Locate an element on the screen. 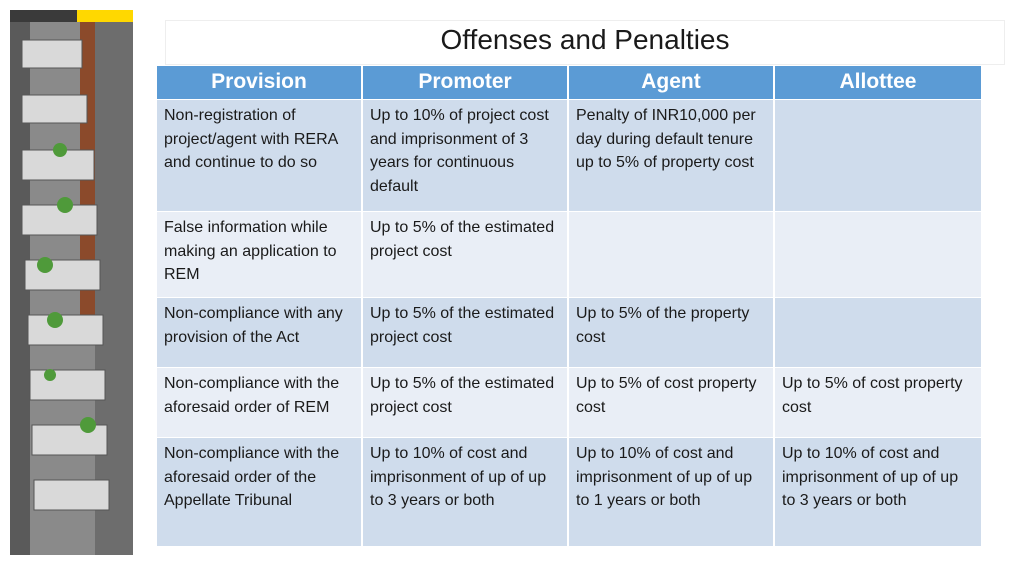 The height and width of the screenshot is (575, 1024). slide-title: Offenses and Penalties is located at coordinates (585, 39).